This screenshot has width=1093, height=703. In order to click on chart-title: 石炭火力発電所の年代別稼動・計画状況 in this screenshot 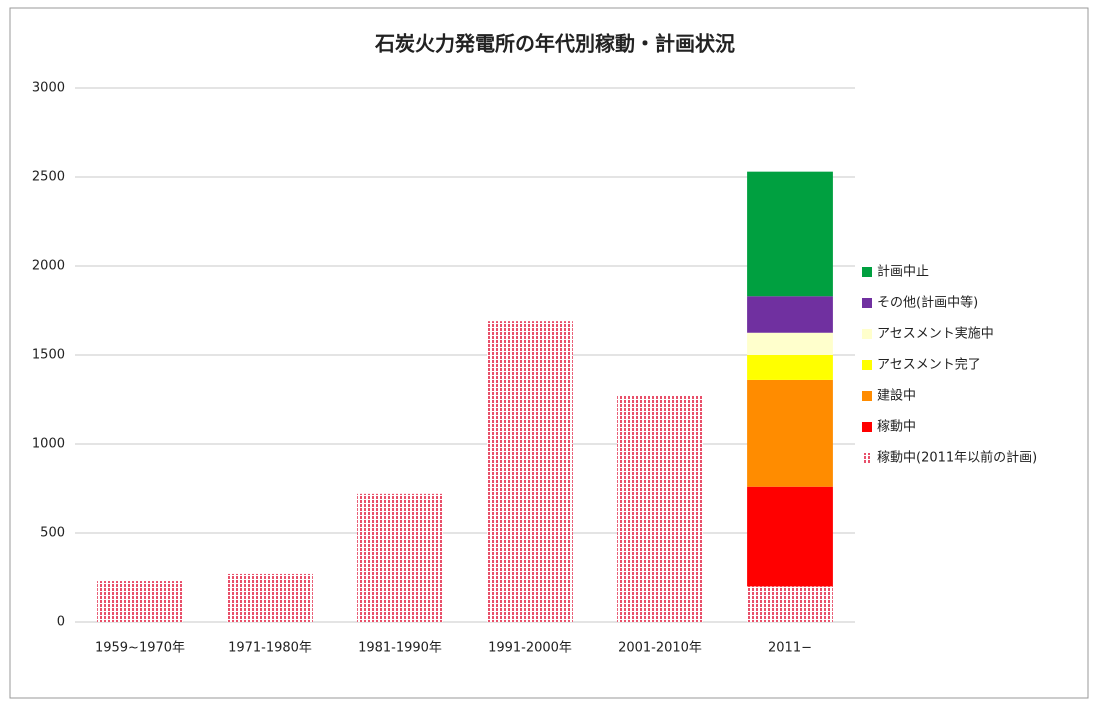, I will do `click(554, 44)`.